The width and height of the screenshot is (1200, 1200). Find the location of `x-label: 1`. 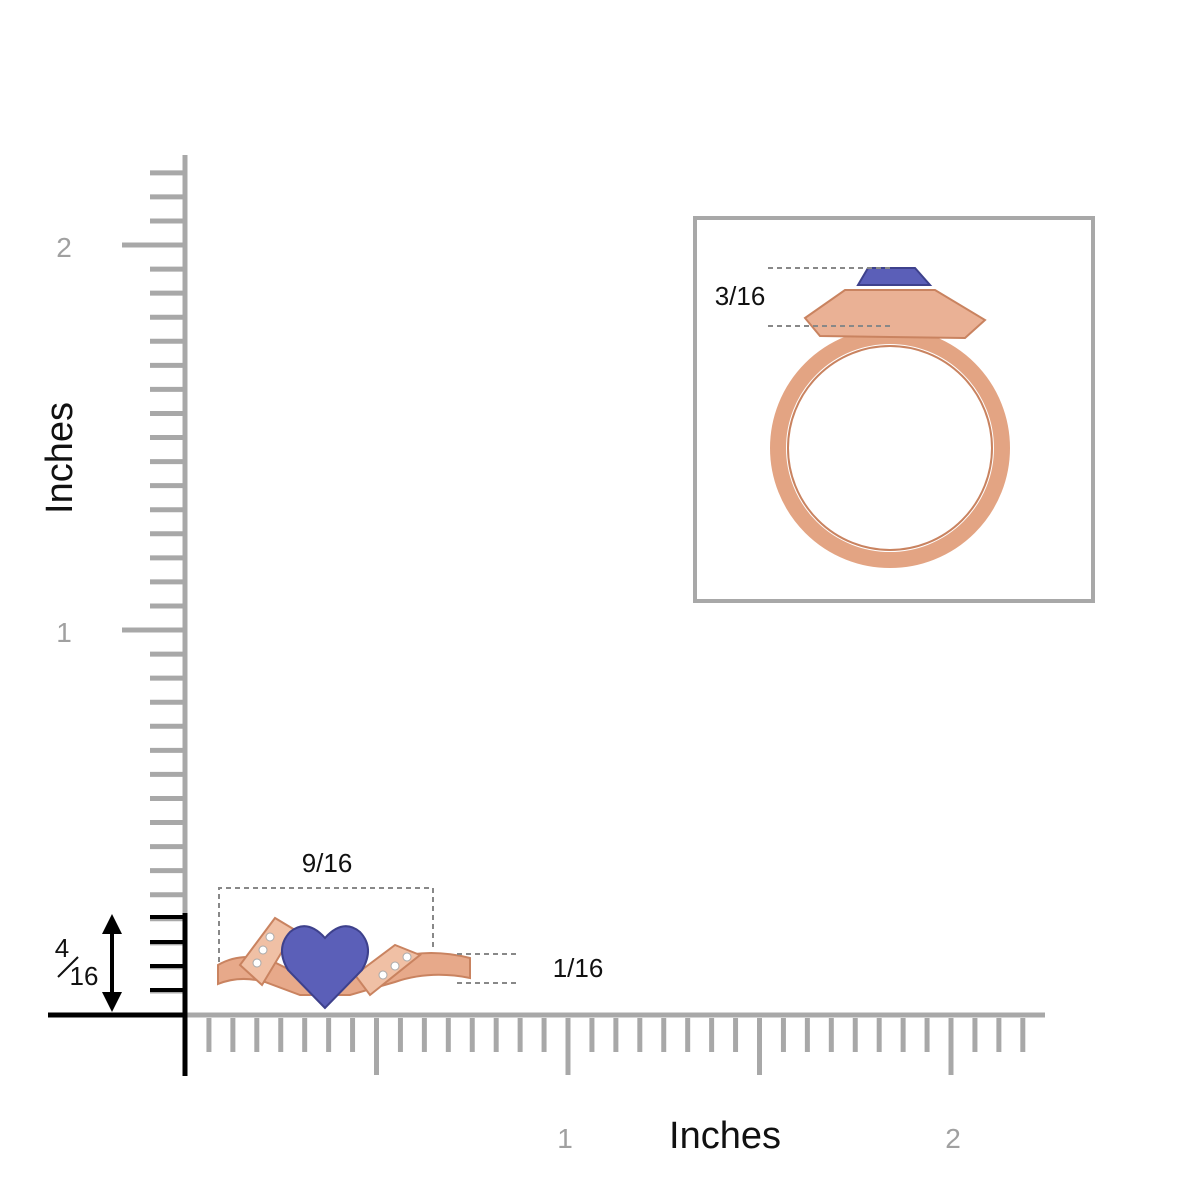

x-label: 1 is located at coordinates (565, 1138).